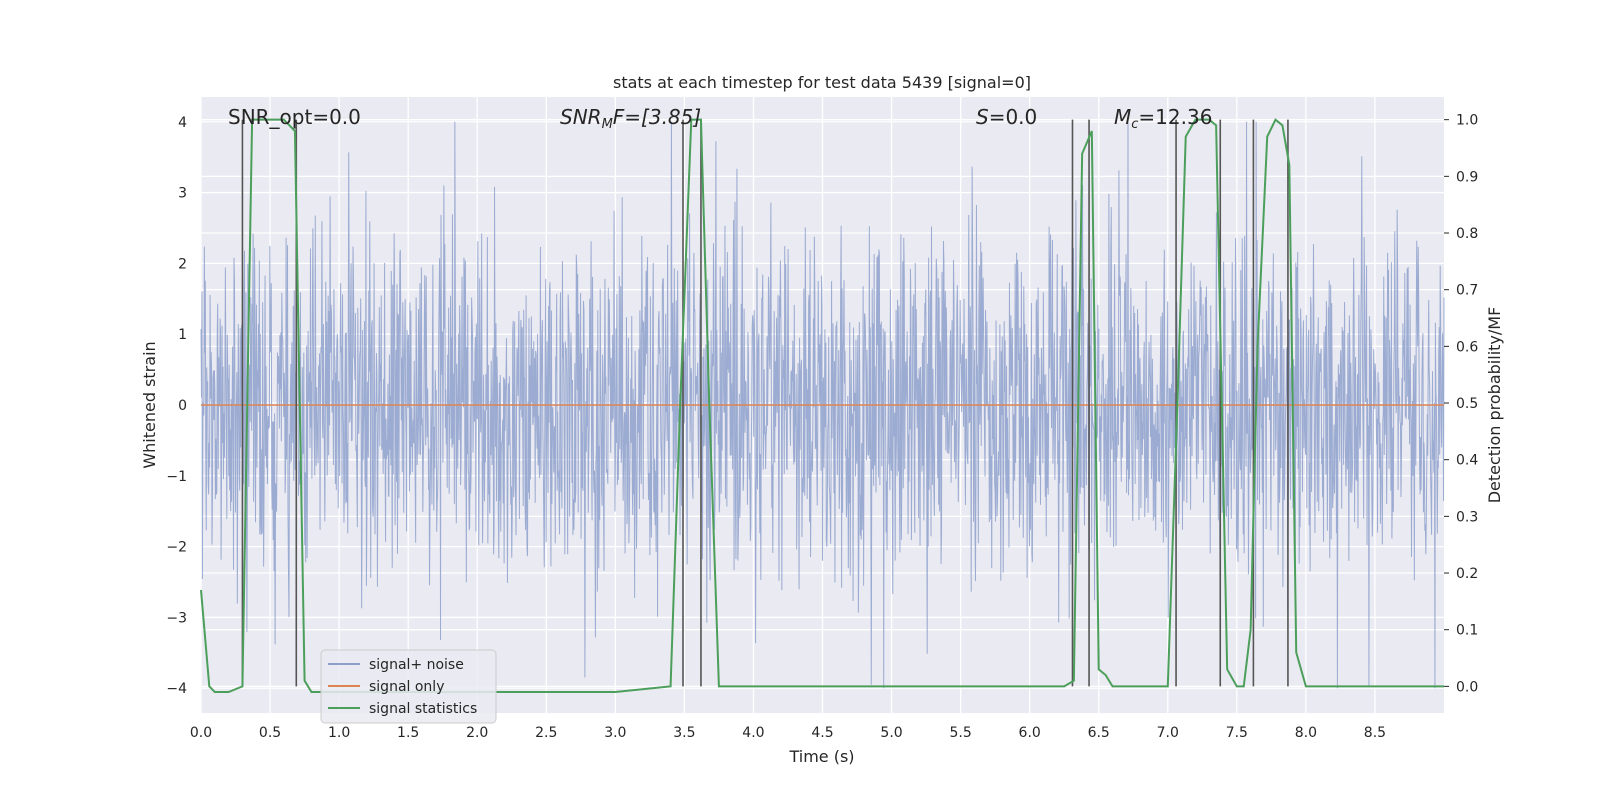 This screenshot has height=800, width=1600. What do you see at coordinates (821, 756) in the screenshot?
I see `x-axis-label: Time (s)` at bounding box center [821, 756].